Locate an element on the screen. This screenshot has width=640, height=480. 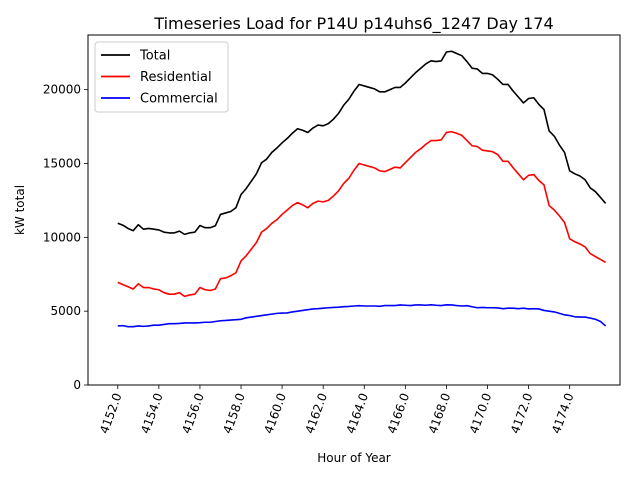
legend-label-total: Total is located at coordinates (154, 56).